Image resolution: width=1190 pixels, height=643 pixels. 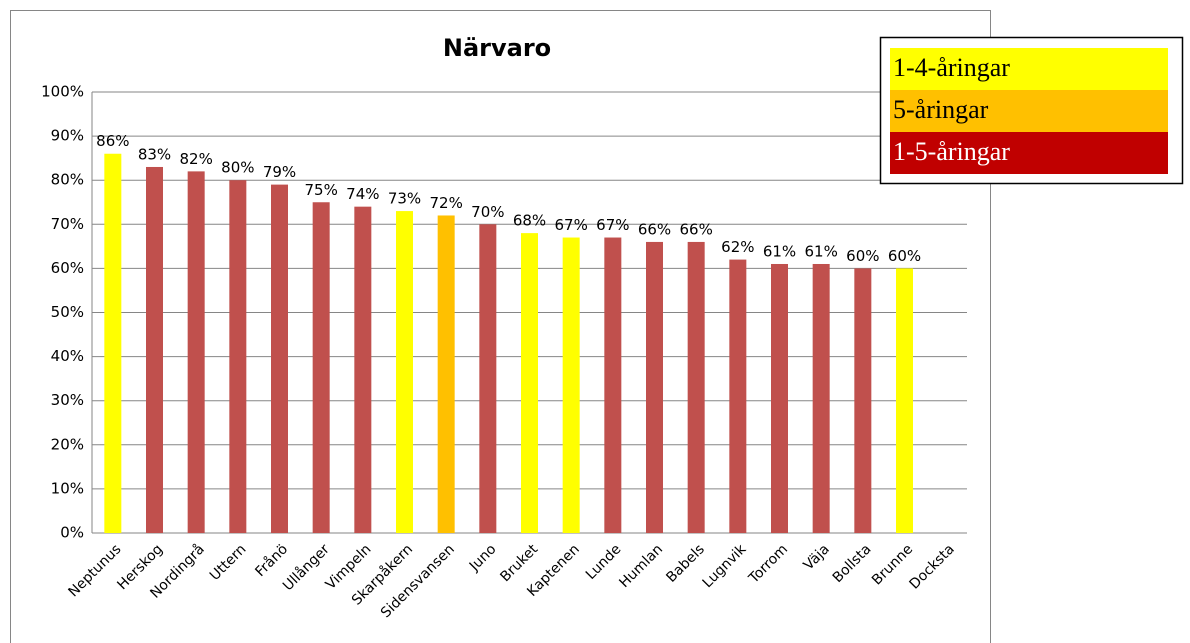 I want to click on data-label: 68%, so click(x=529, y=221).